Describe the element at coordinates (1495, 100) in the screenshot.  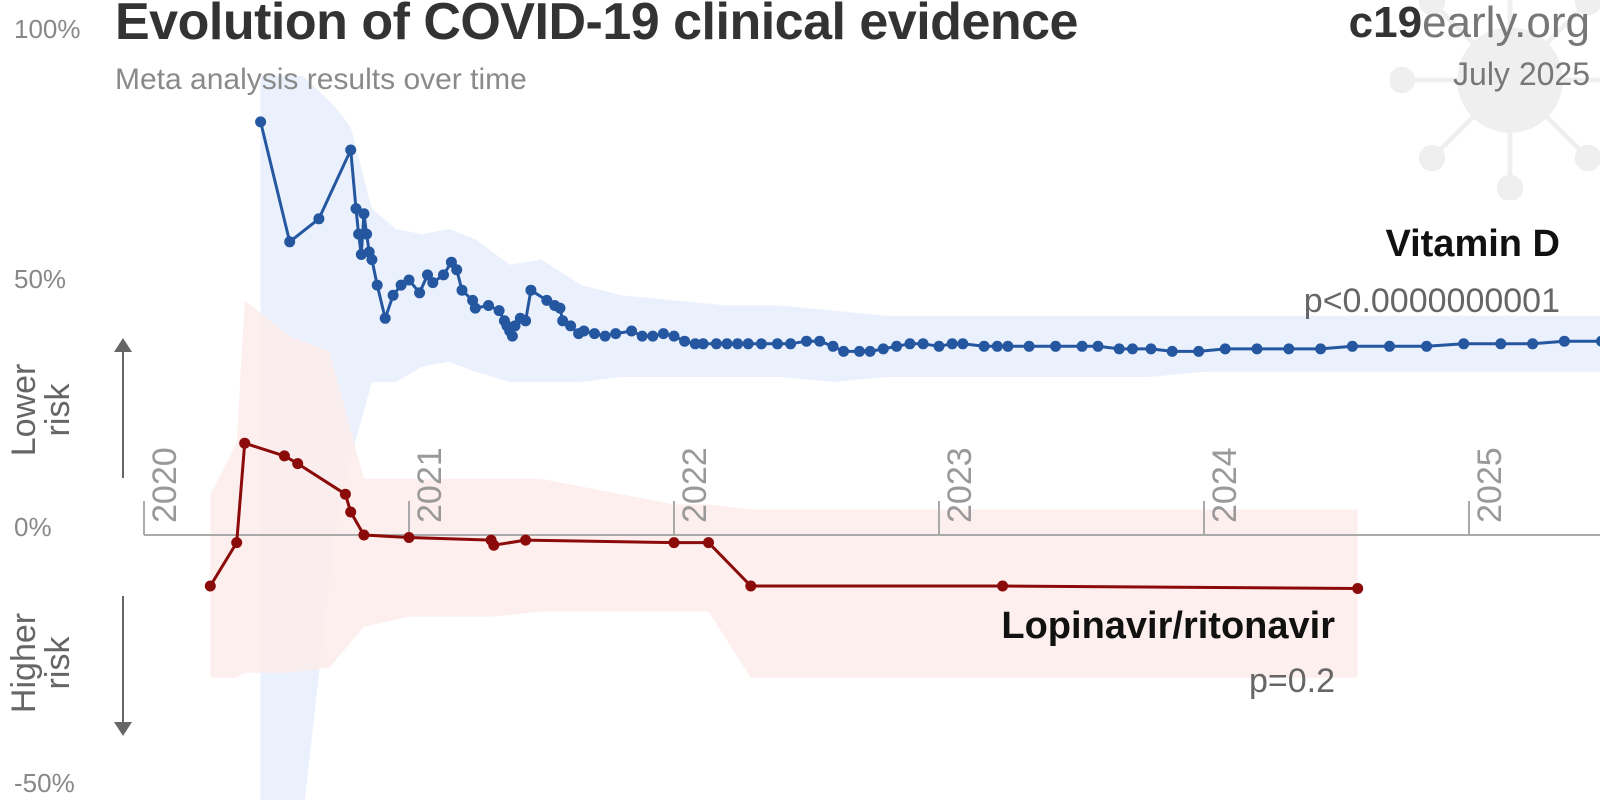
I see `virus-icon` at that location.